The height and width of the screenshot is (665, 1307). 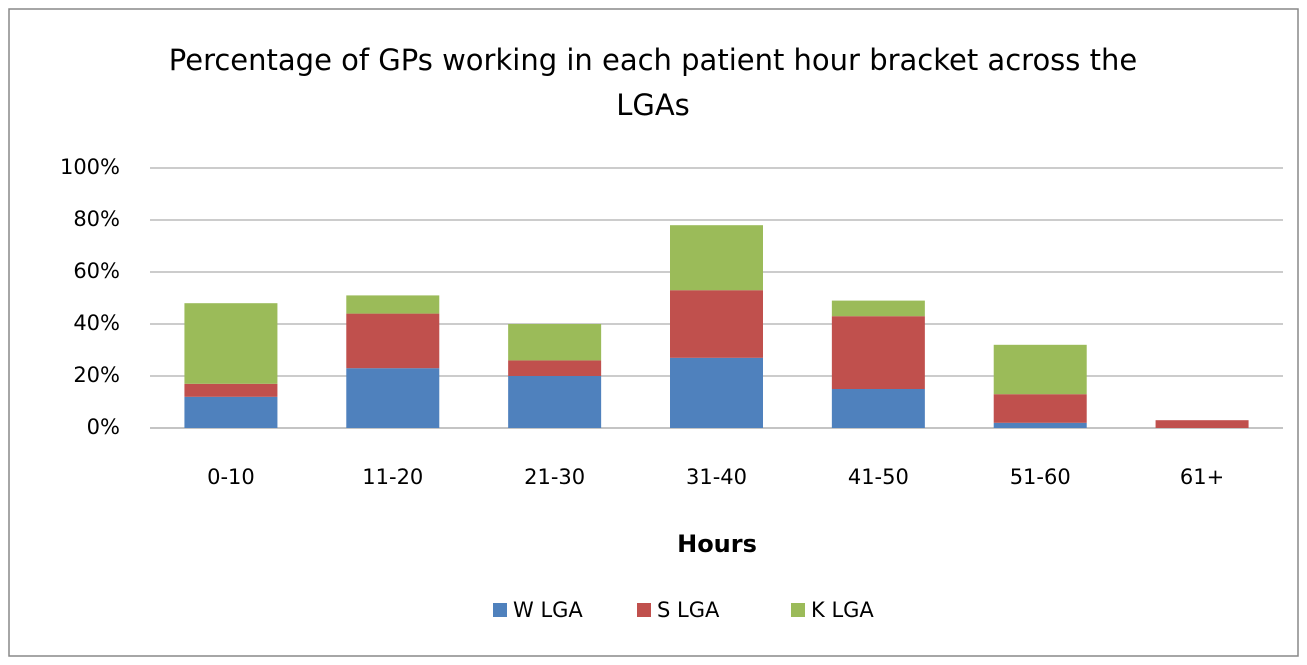 I want to click on y-tick-label: 40%, so click(x=96, y=323).